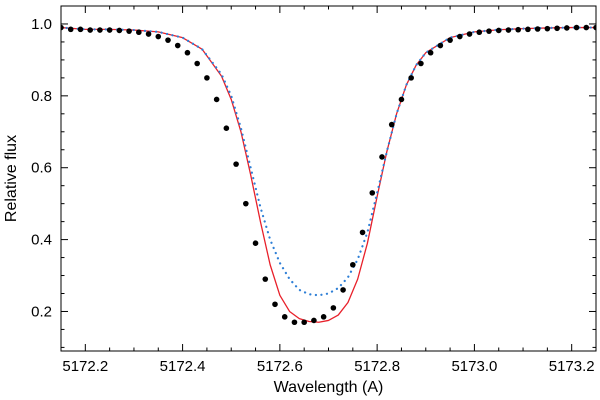 Image resolution: width=600 pixels, height=400 pixels. What do you see at coordinates (41, 96) in the screenshot?
I see `y-tick-label: 0.8` at bounding box center [41, 96].